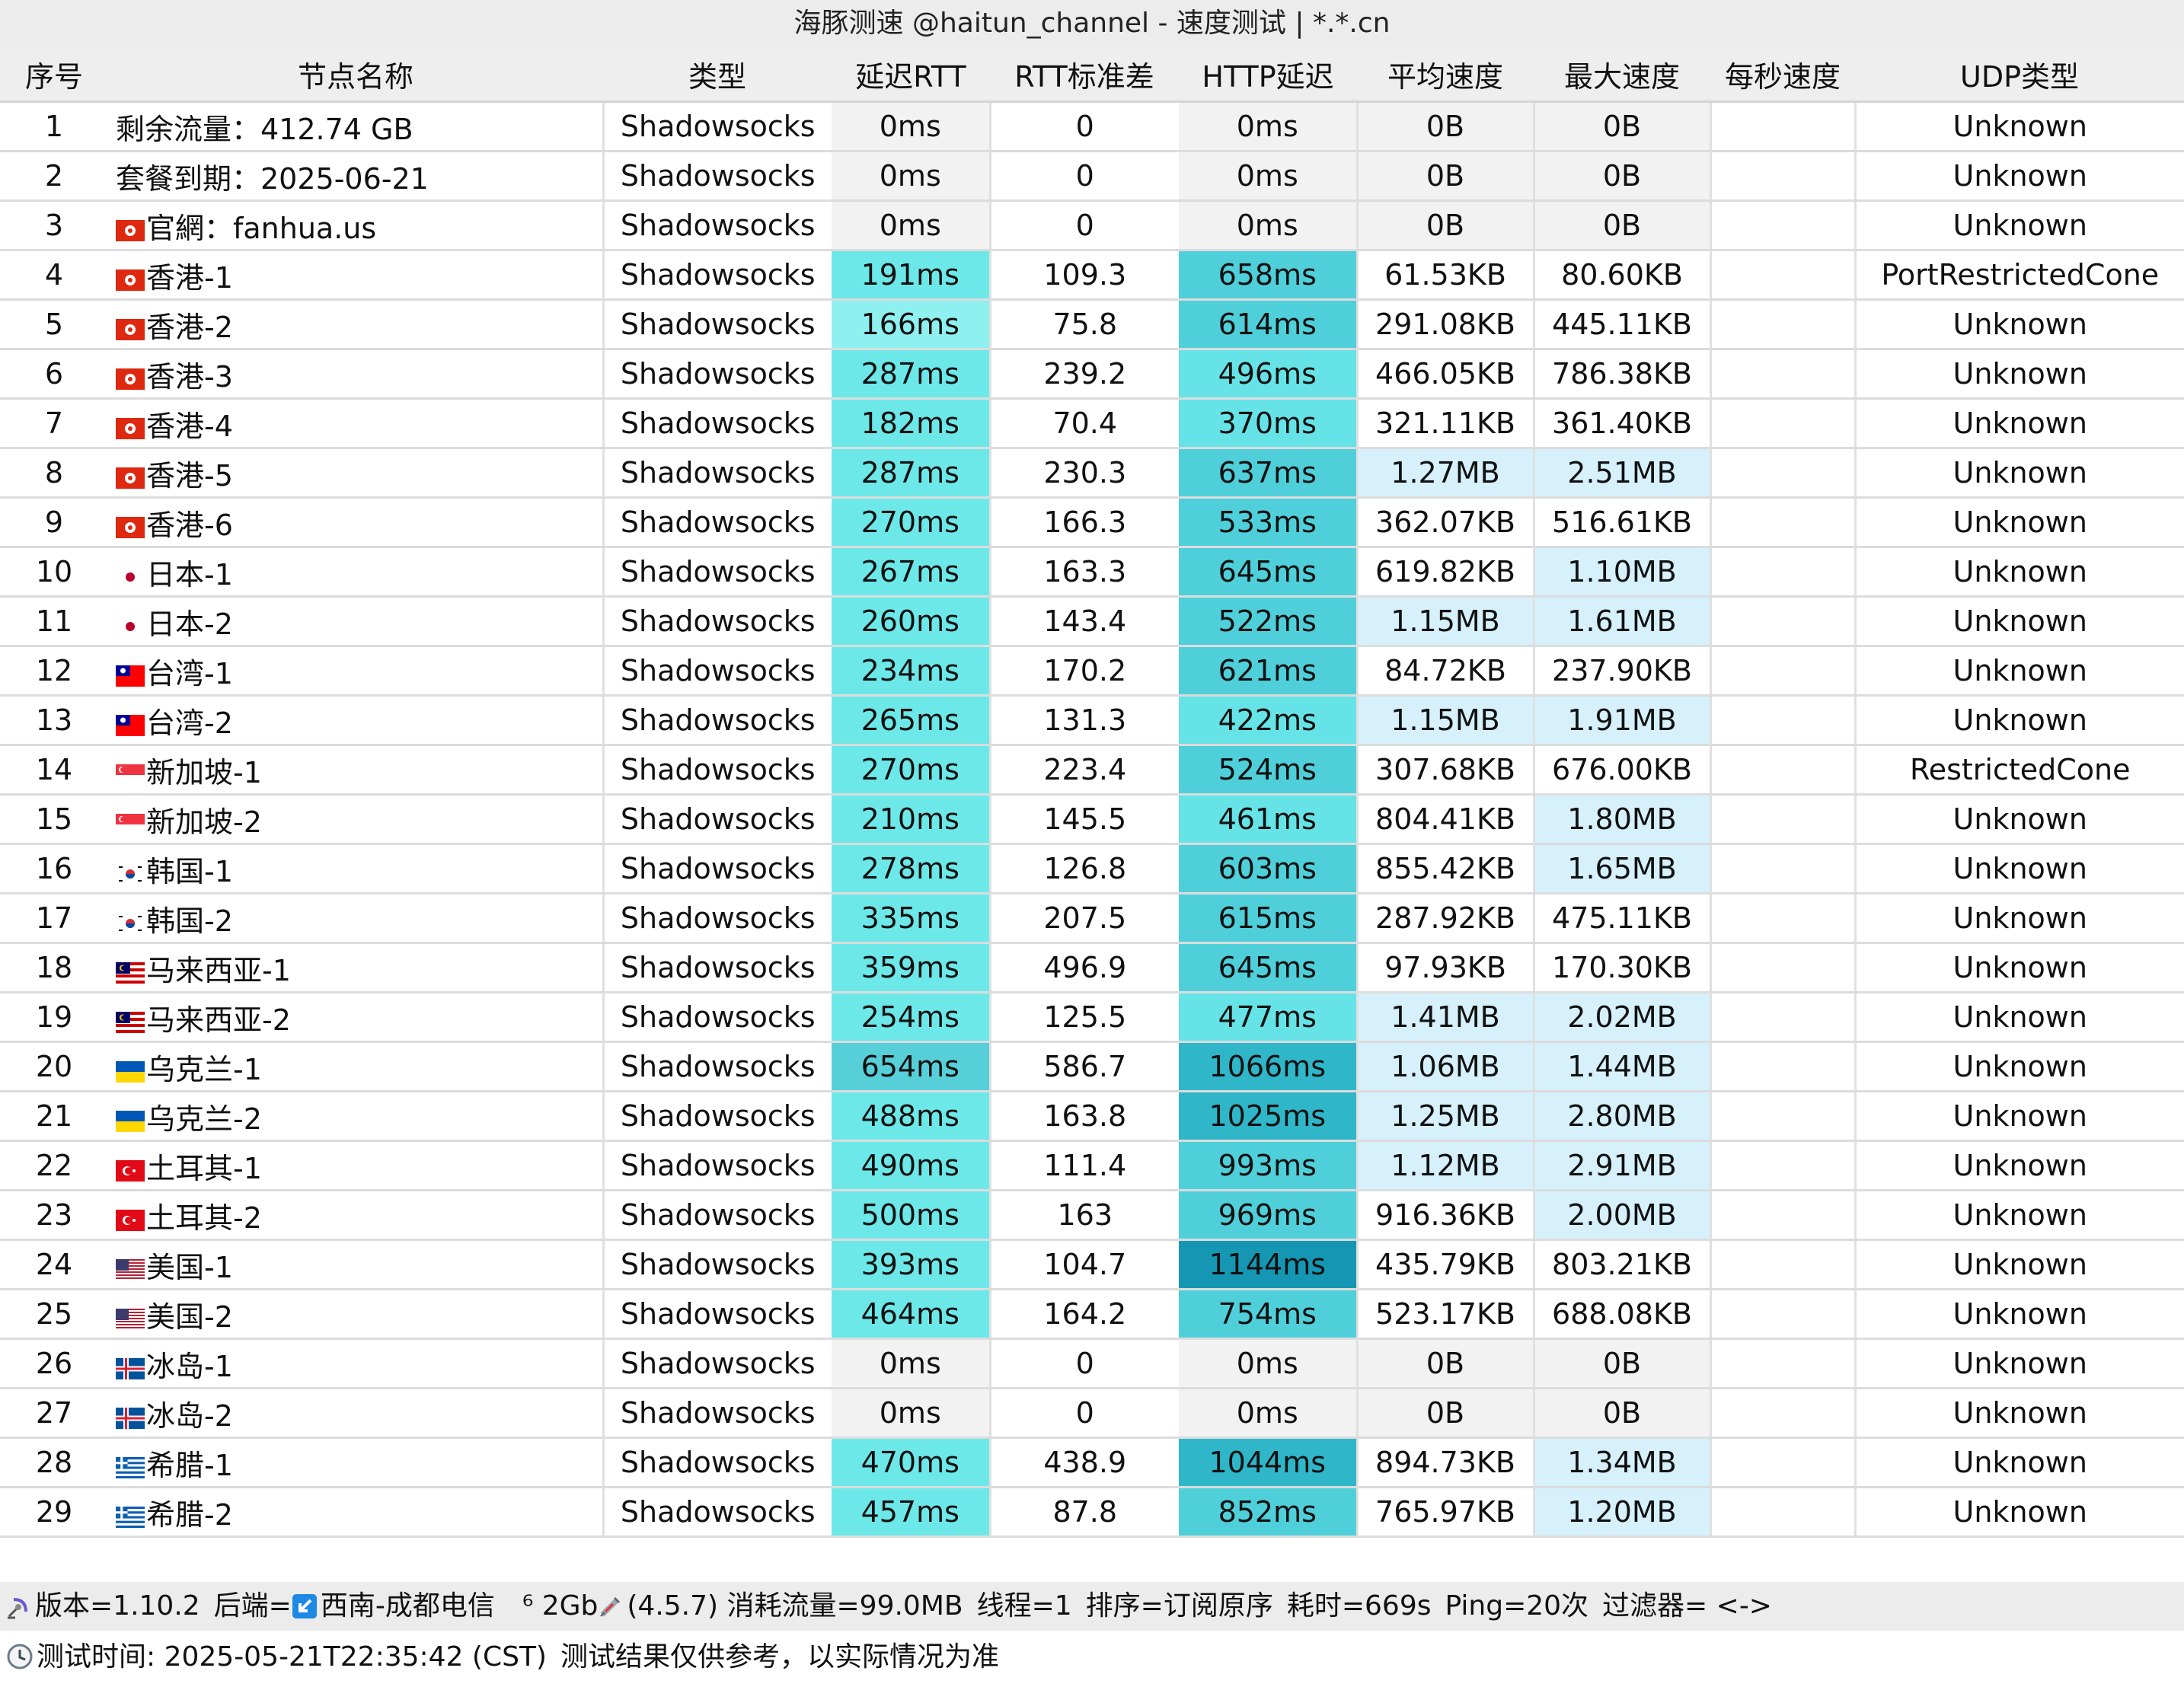 The width and height of the screenshot is (2184, 1687). Describe the element at coordinates (910, 1512) in the screenshot. I see `cell-rtt-text: 457ms` at that location.